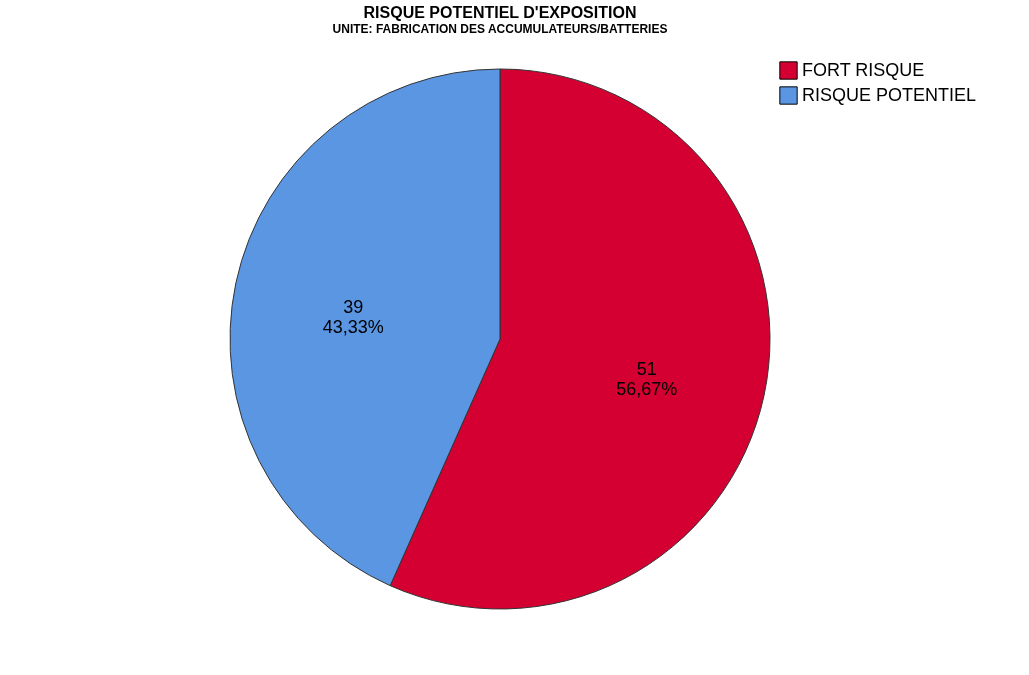  What do you see at coordinates (889, 94) in the screenshot?
I see `legend-label: RISQUE POTENTIEL` at bounding box center [889, 94].